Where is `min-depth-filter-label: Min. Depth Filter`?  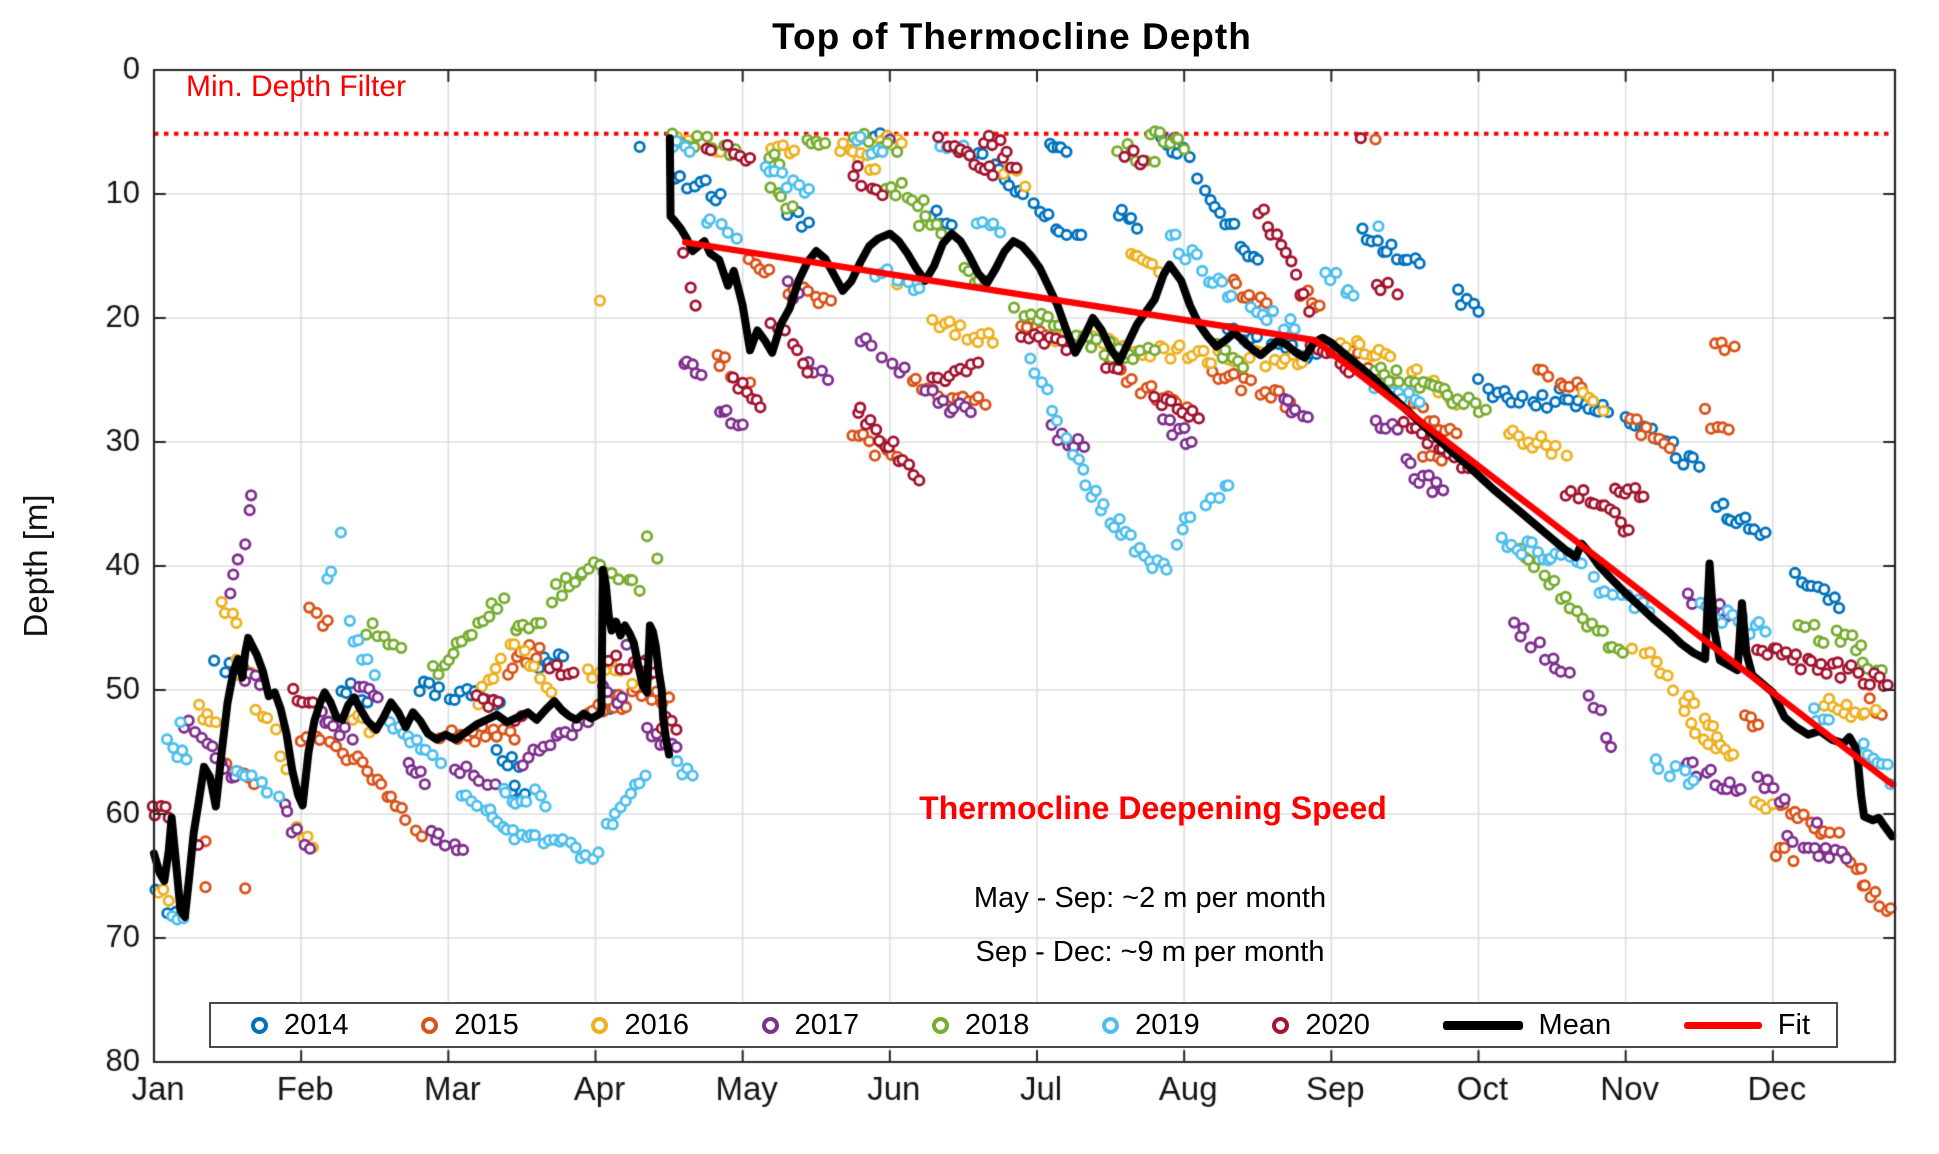 min-depth-filter-label: Min. Depth Filter is located at coordinates (296, 86).